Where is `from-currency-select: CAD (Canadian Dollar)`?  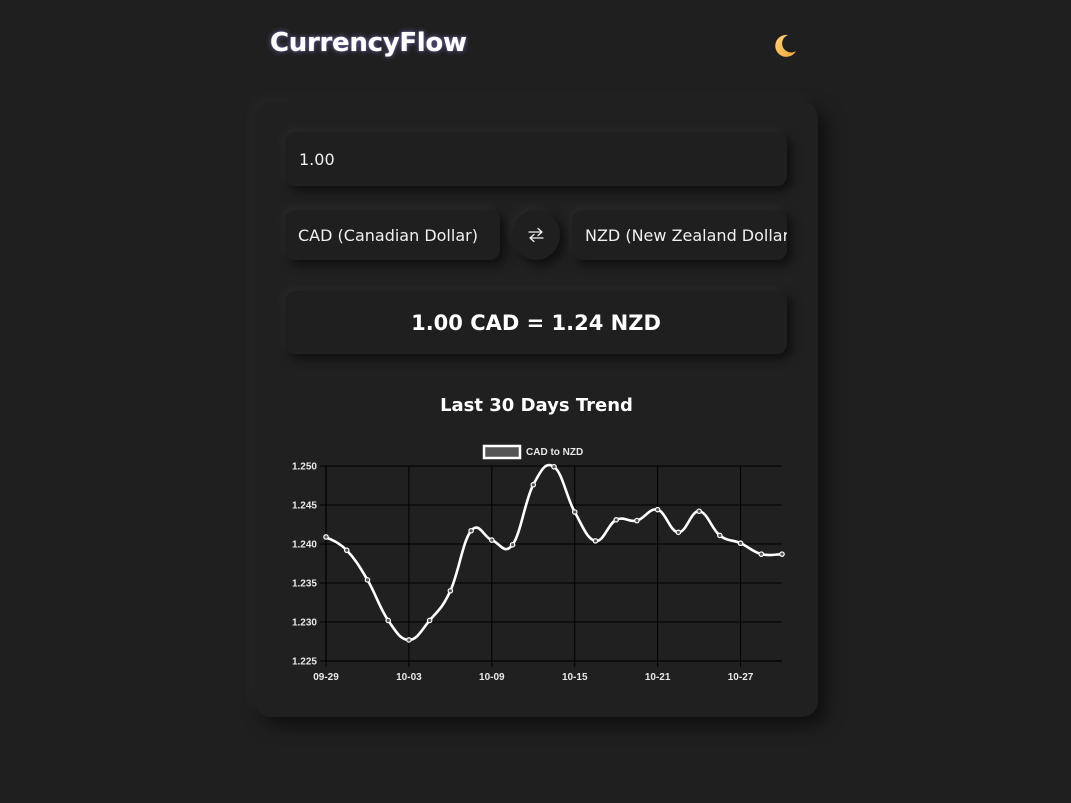 from-currency-select: CAD (Canadian Dollar) is located at coordinates (392, 235).